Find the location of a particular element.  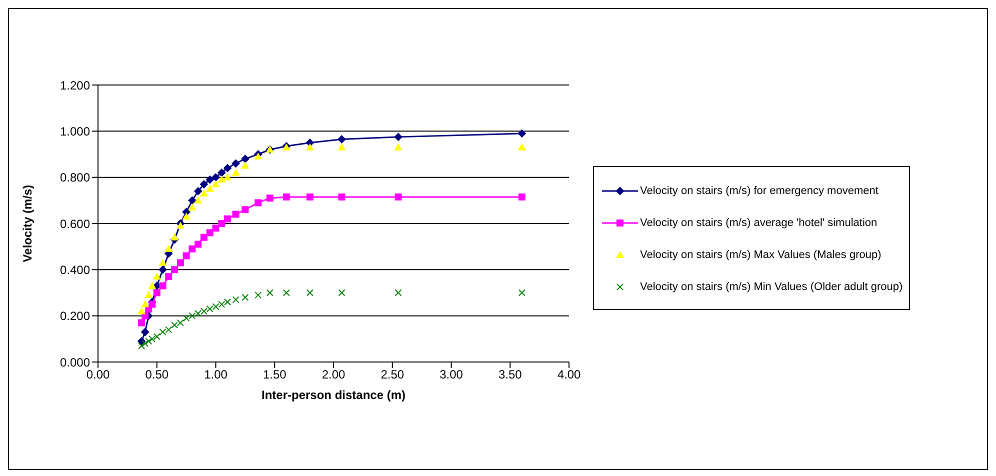

x-tick-label: 1.50 is located at coordinates (274, 375).